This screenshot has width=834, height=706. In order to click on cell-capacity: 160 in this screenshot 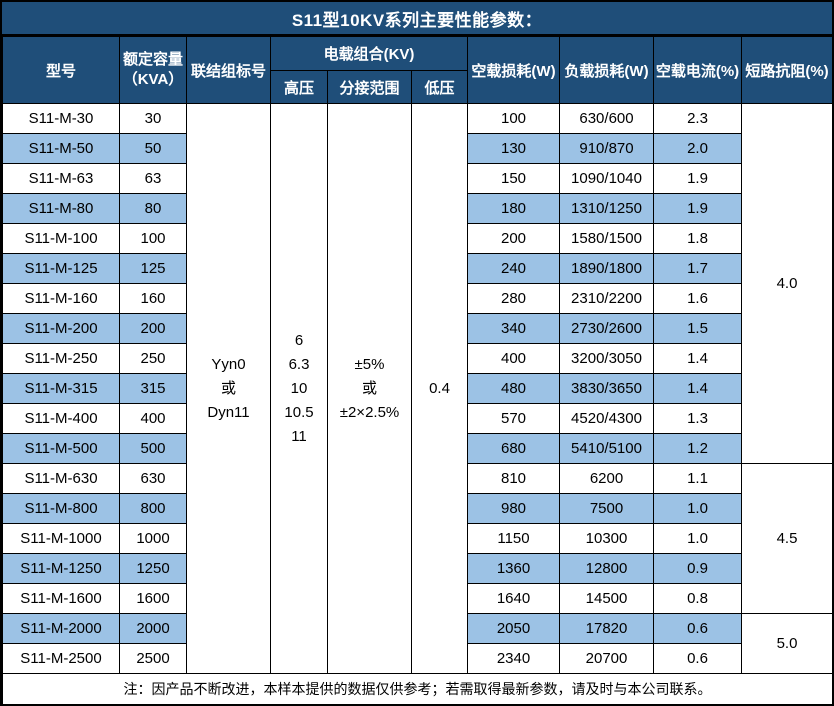, I will do `click(153, 298)`.